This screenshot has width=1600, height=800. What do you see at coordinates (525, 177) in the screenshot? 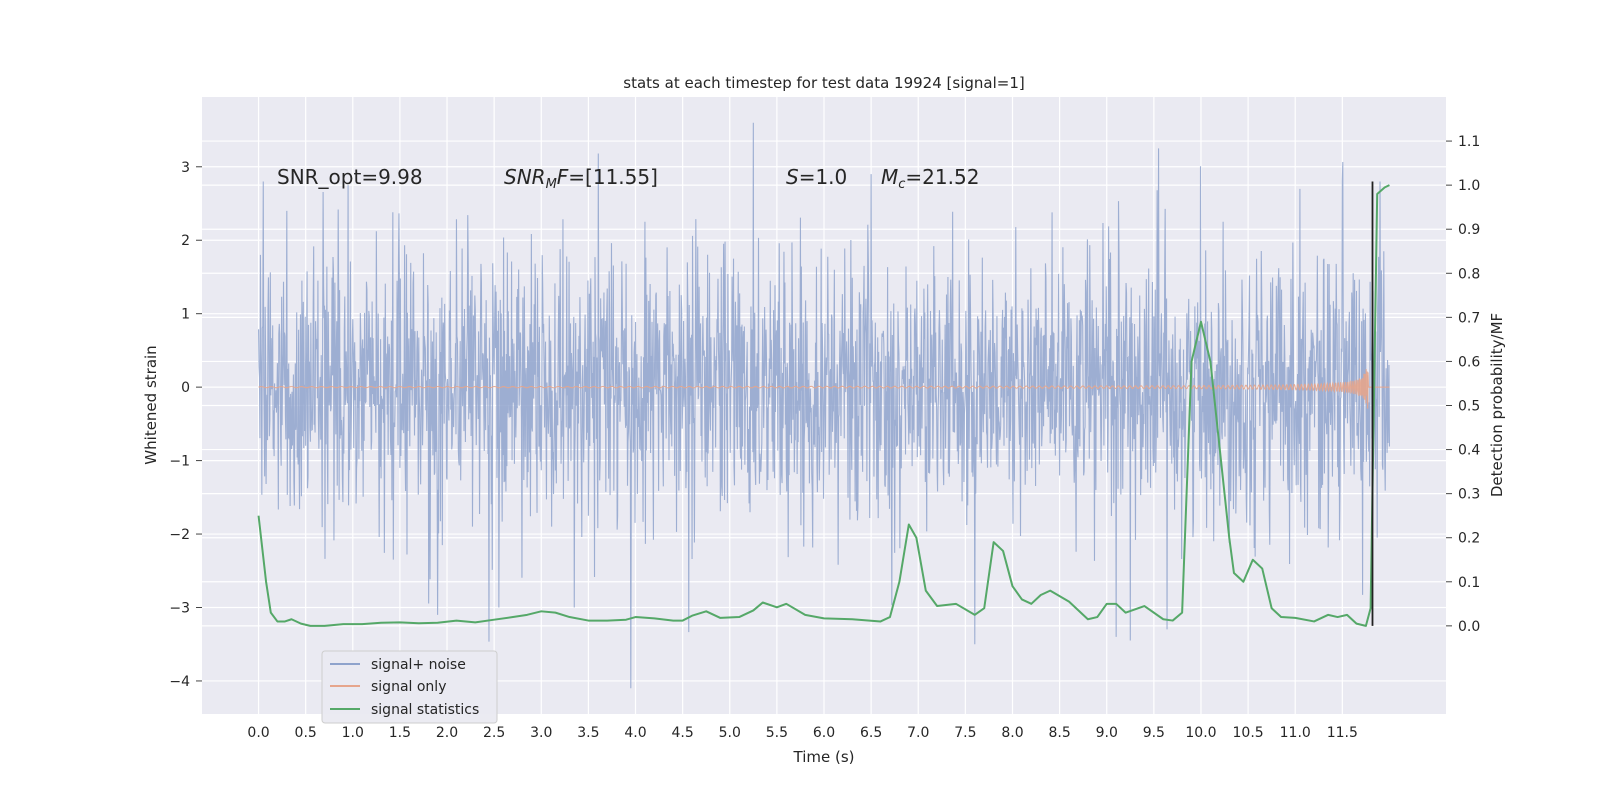
I see `annotation-part: SNR` at bounding box center [525, 177].